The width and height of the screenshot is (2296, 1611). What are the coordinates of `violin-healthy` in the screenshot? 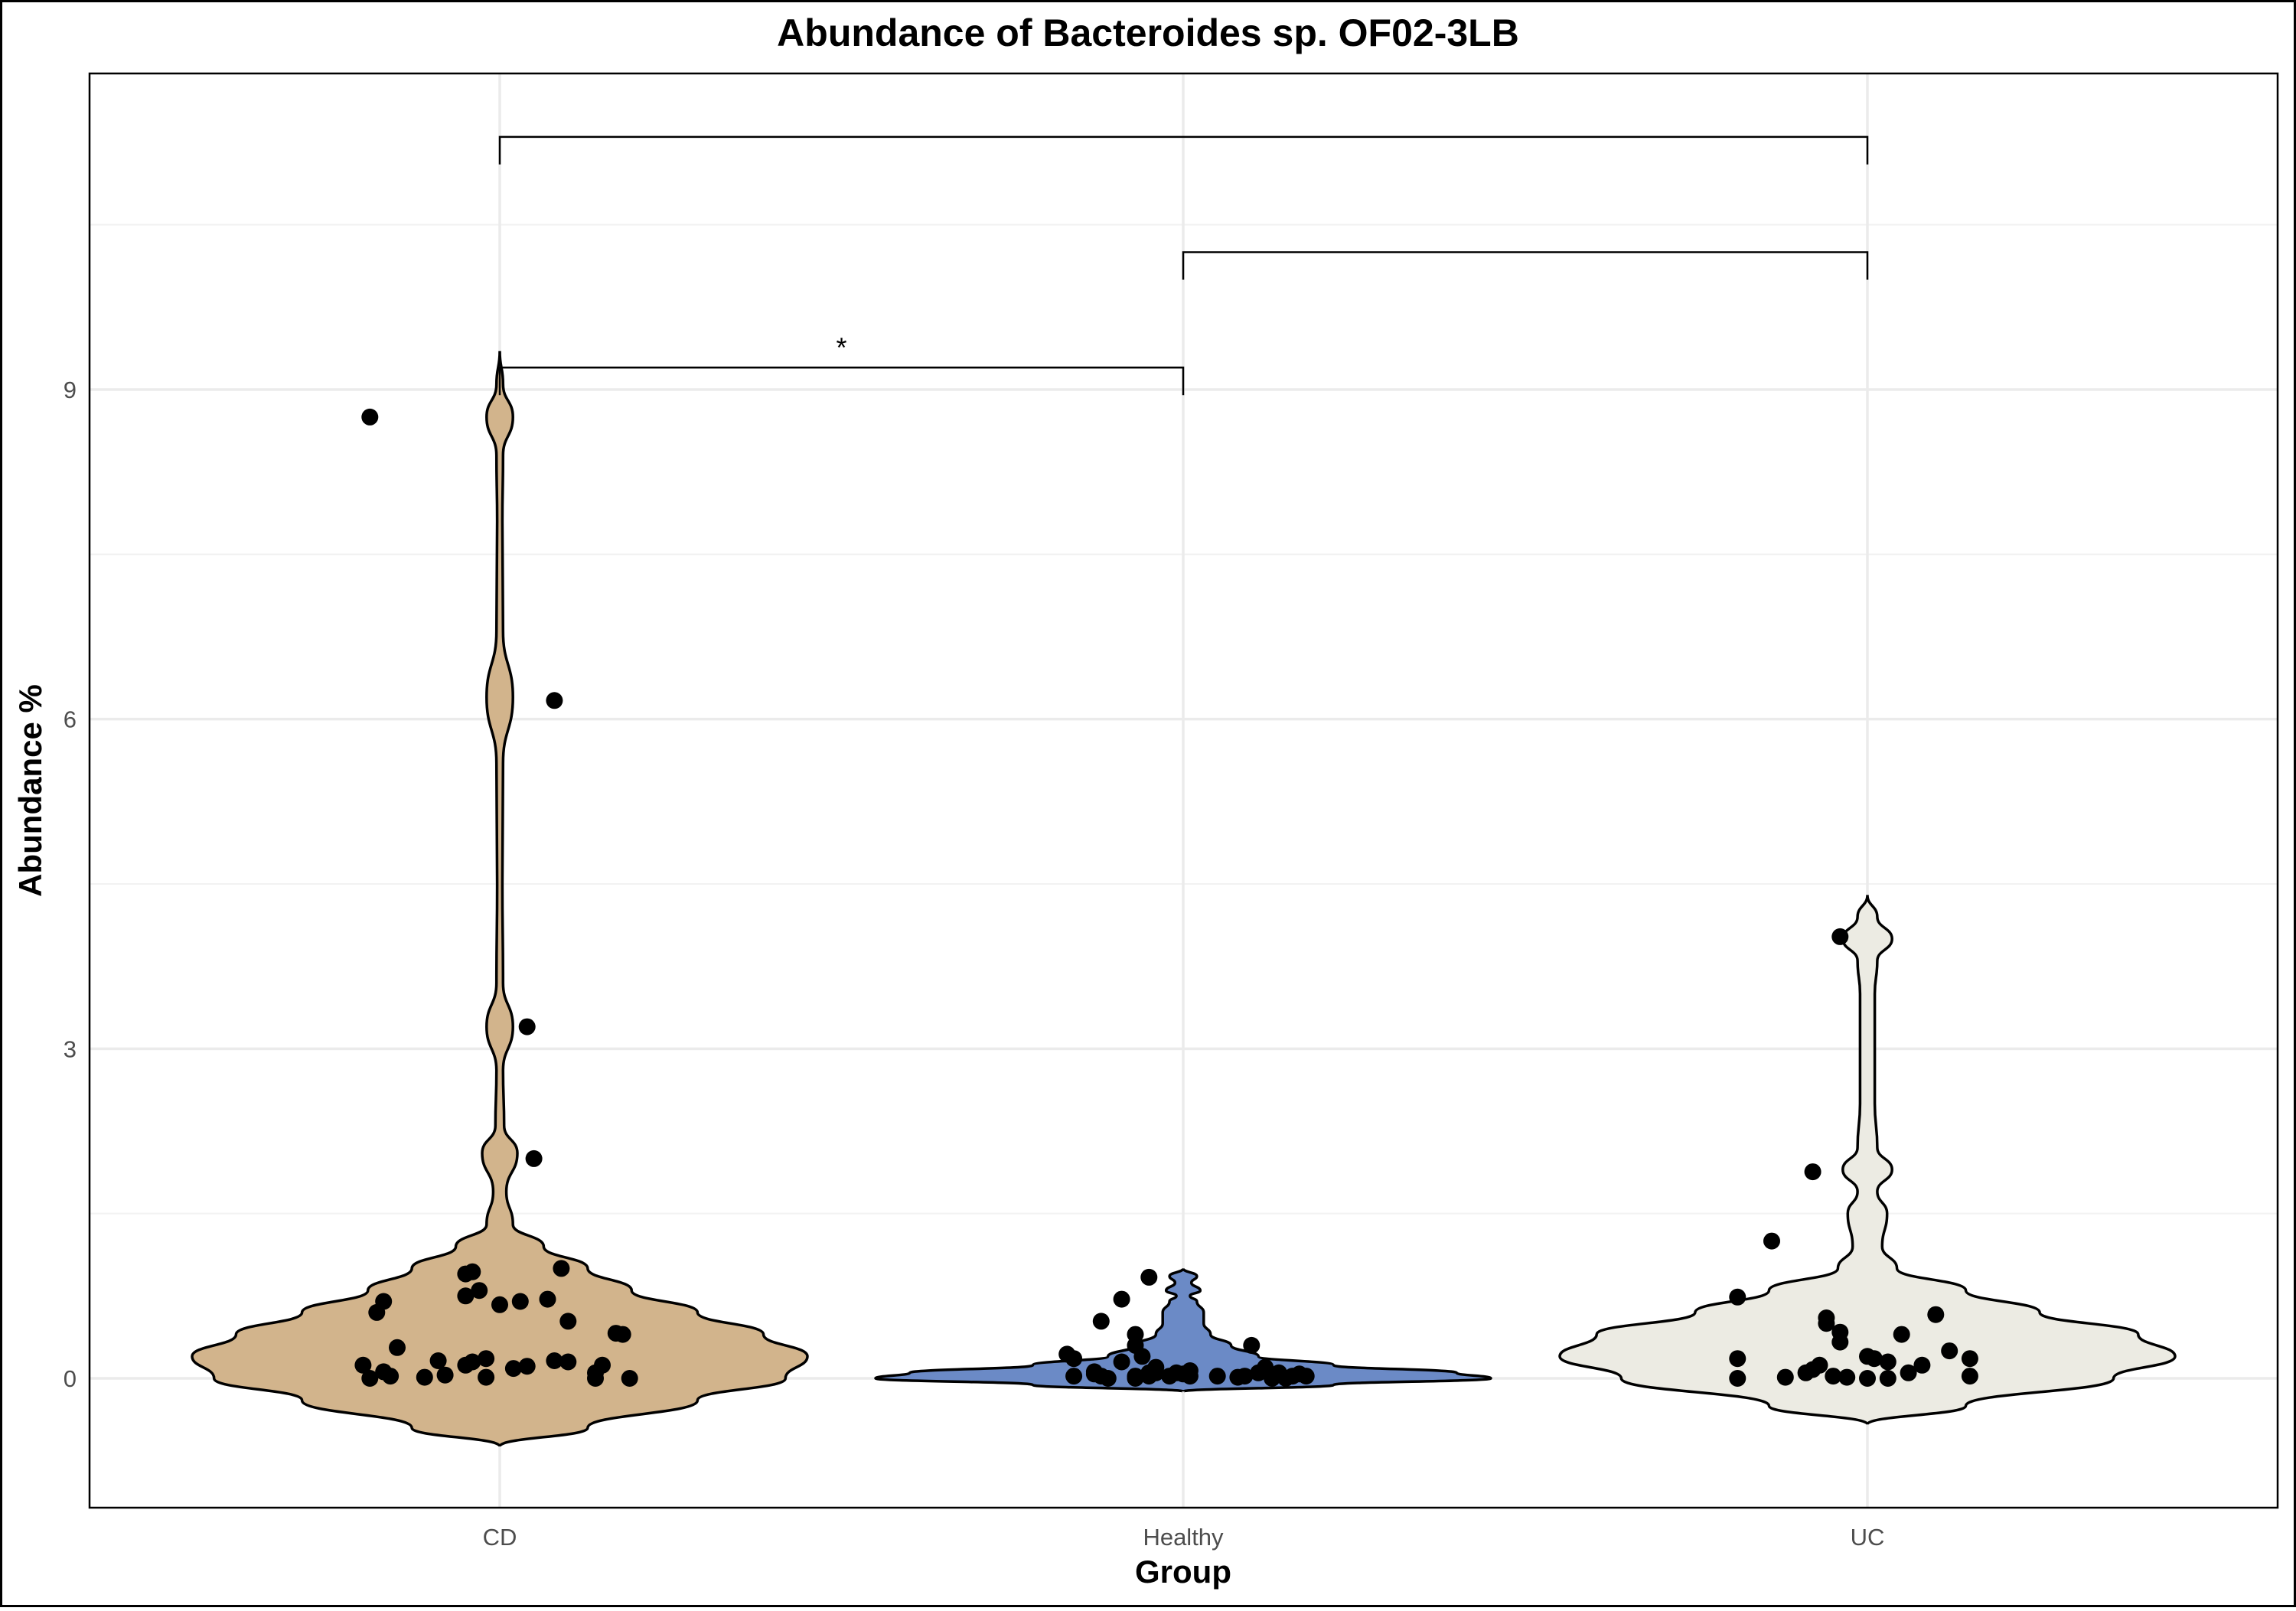 It's located at (1183, 1330).